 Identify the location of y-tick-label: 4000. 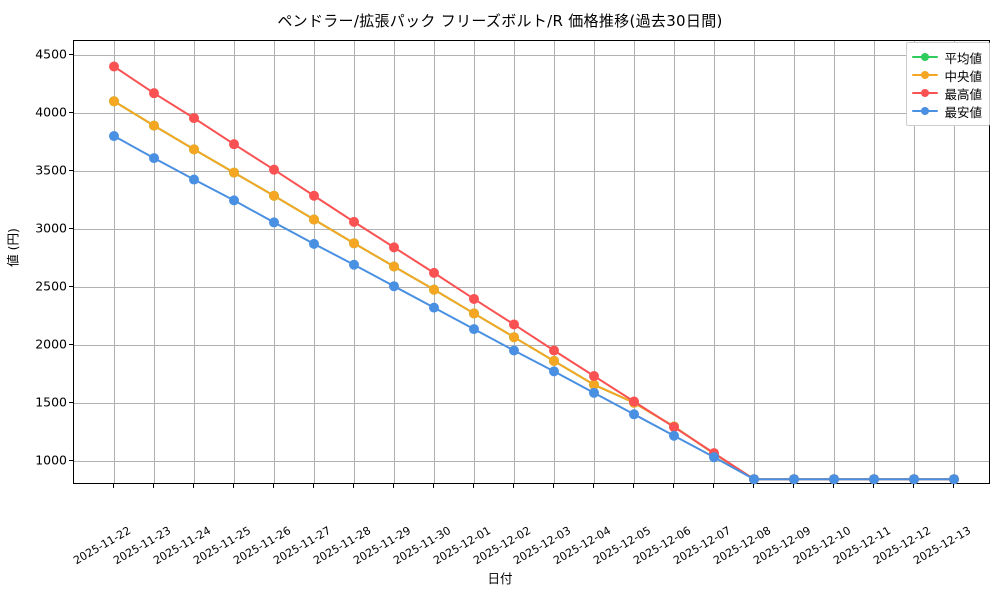
(51, 112).